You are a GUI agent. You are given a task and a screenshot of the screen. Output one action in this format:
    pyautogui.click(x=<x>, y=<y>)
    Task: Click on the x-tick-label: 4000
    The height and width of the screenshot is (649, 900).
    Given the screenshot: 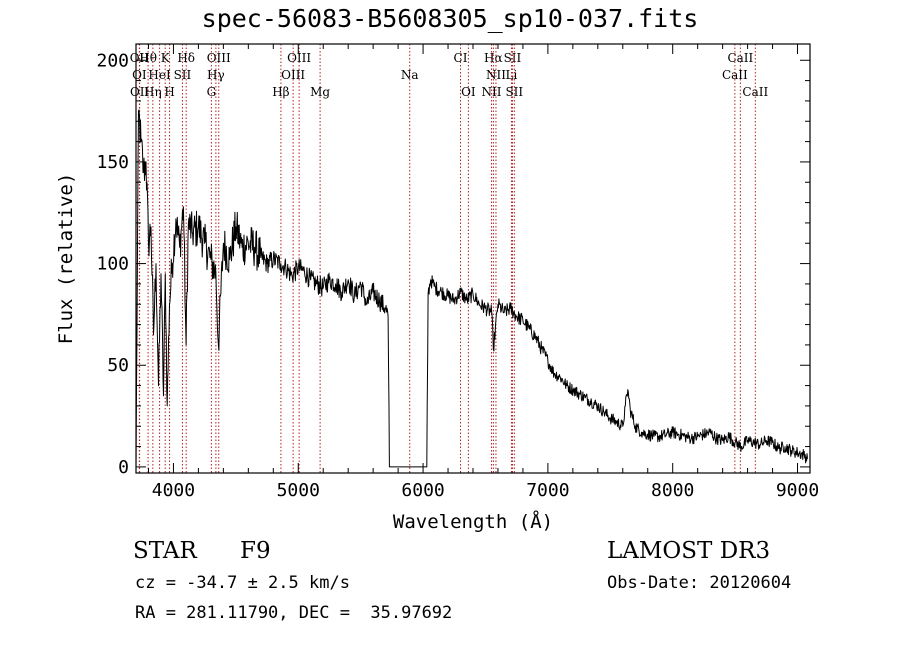 What is the action you would take?
    pyautogui.click(x=173, y=490)
    